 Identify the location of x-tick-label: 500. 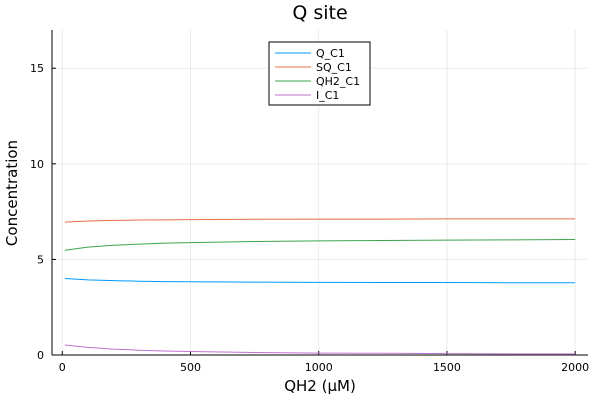
(190, 367).